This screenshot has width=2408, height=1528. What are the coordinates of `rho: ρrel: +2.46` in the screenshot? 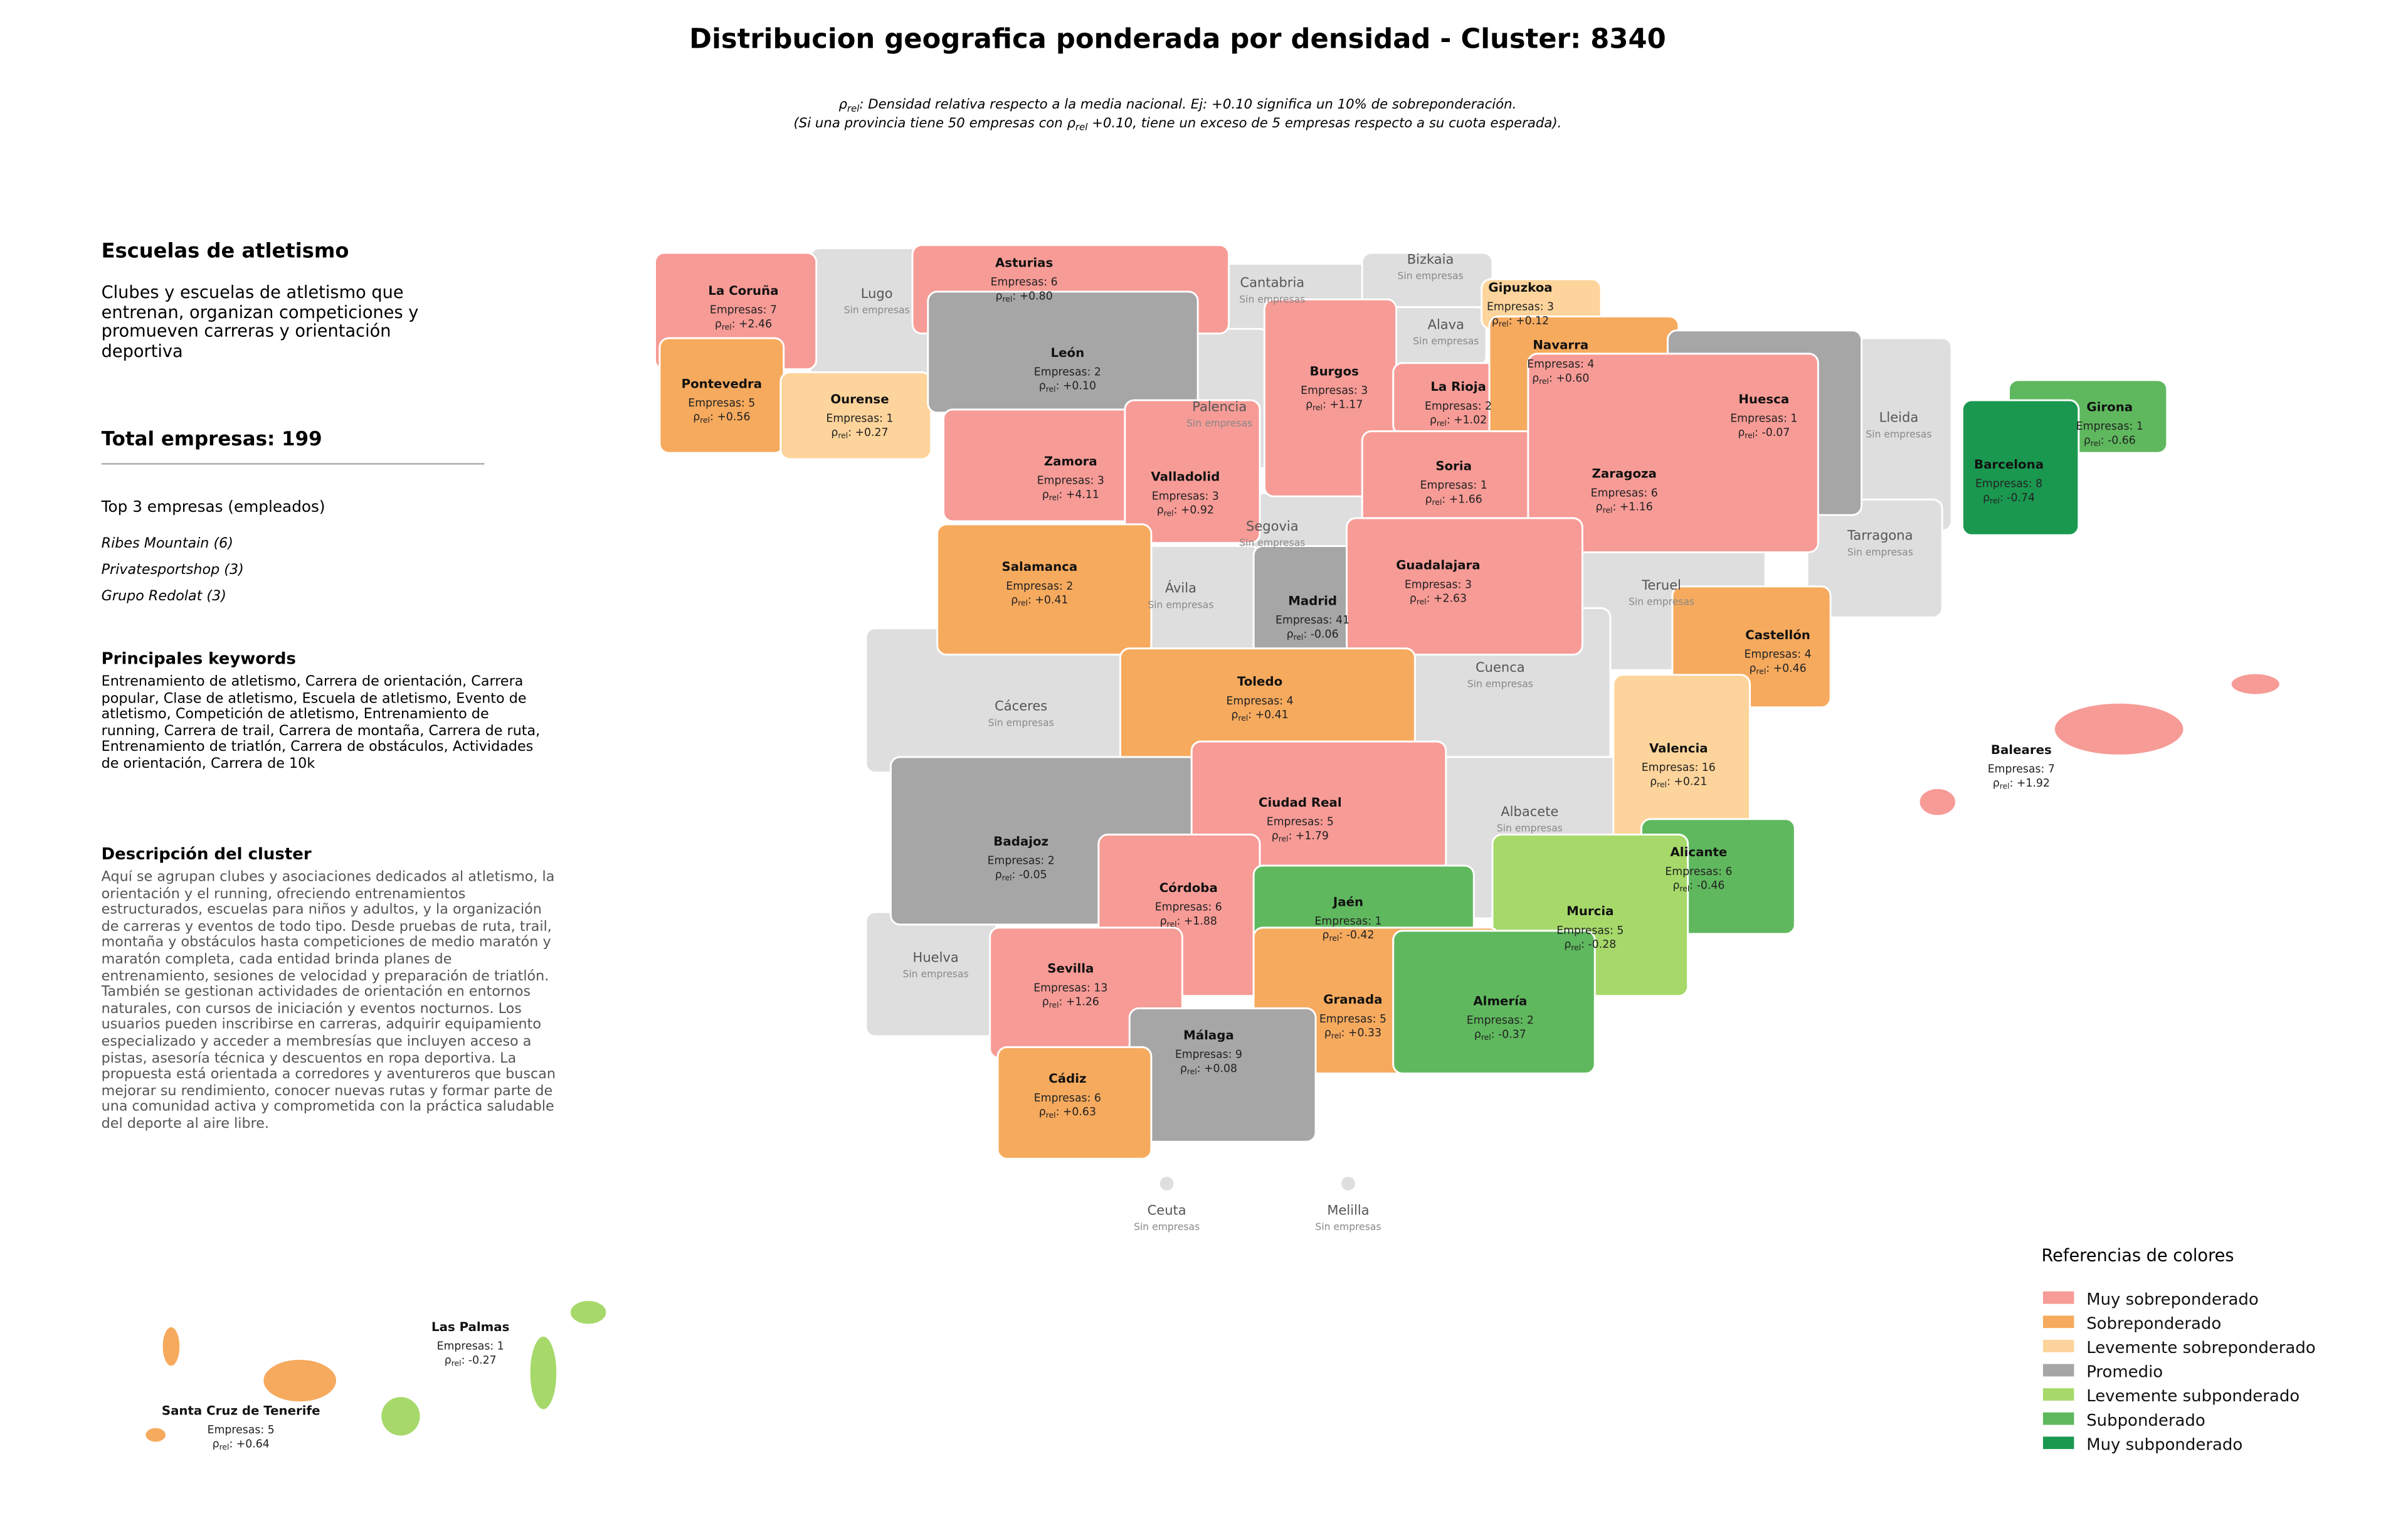 It's located at (743, 325).